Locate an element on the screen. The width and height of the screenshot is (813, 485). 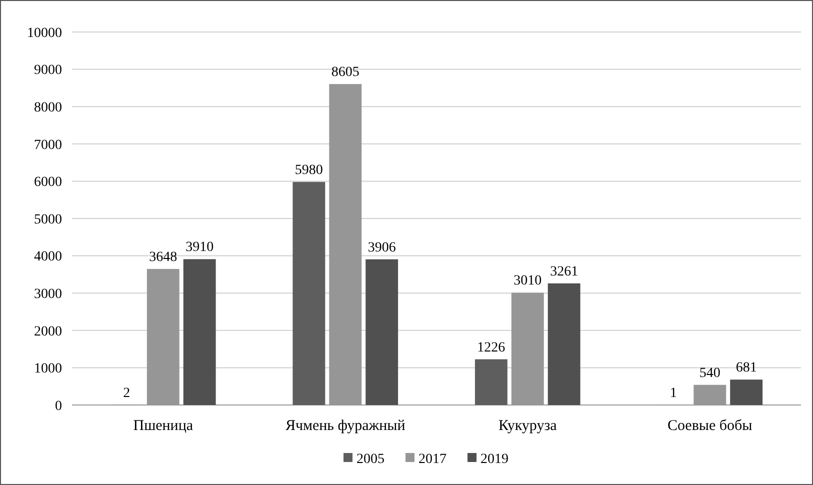
data-label: 3010 is located at coordinates (528, 281).